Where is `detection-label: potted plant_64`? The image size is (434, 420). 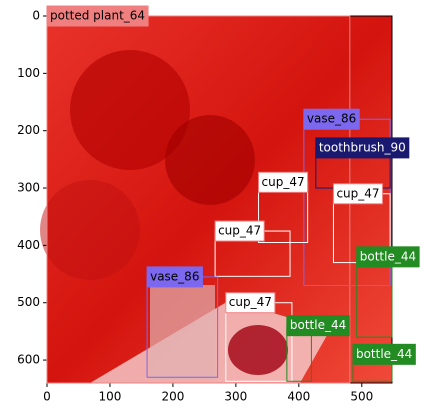 detection-label: potted plant_64 is located at coordinates (97, 16).